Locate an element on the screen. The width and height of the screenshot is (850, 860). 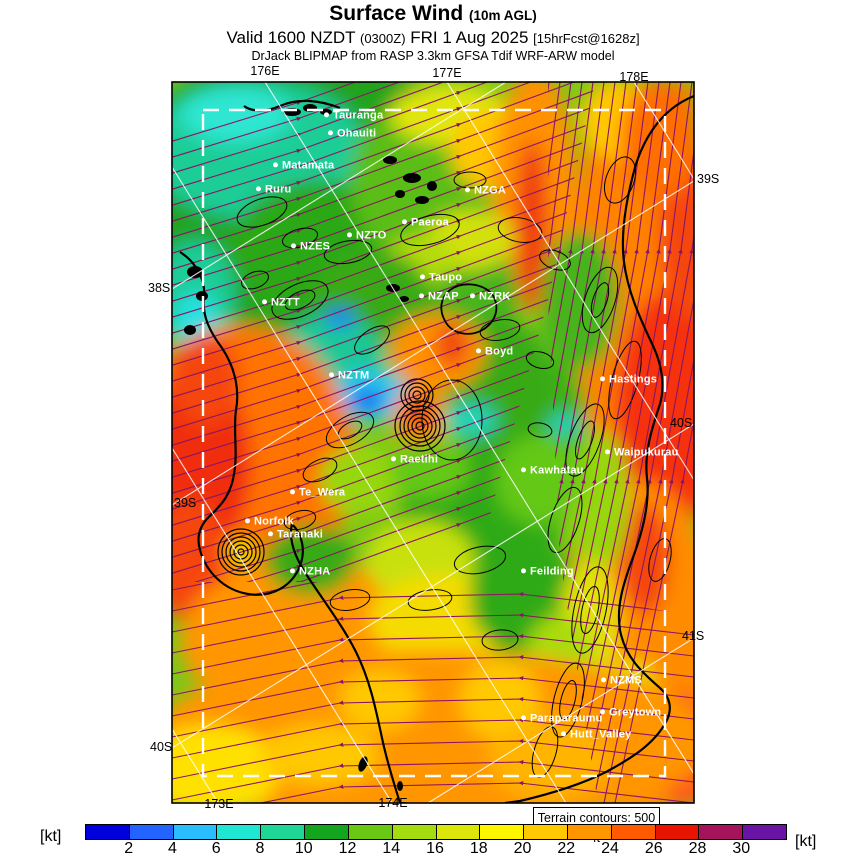
latitude-label-right: 39S is located at coordinates (708, 179).